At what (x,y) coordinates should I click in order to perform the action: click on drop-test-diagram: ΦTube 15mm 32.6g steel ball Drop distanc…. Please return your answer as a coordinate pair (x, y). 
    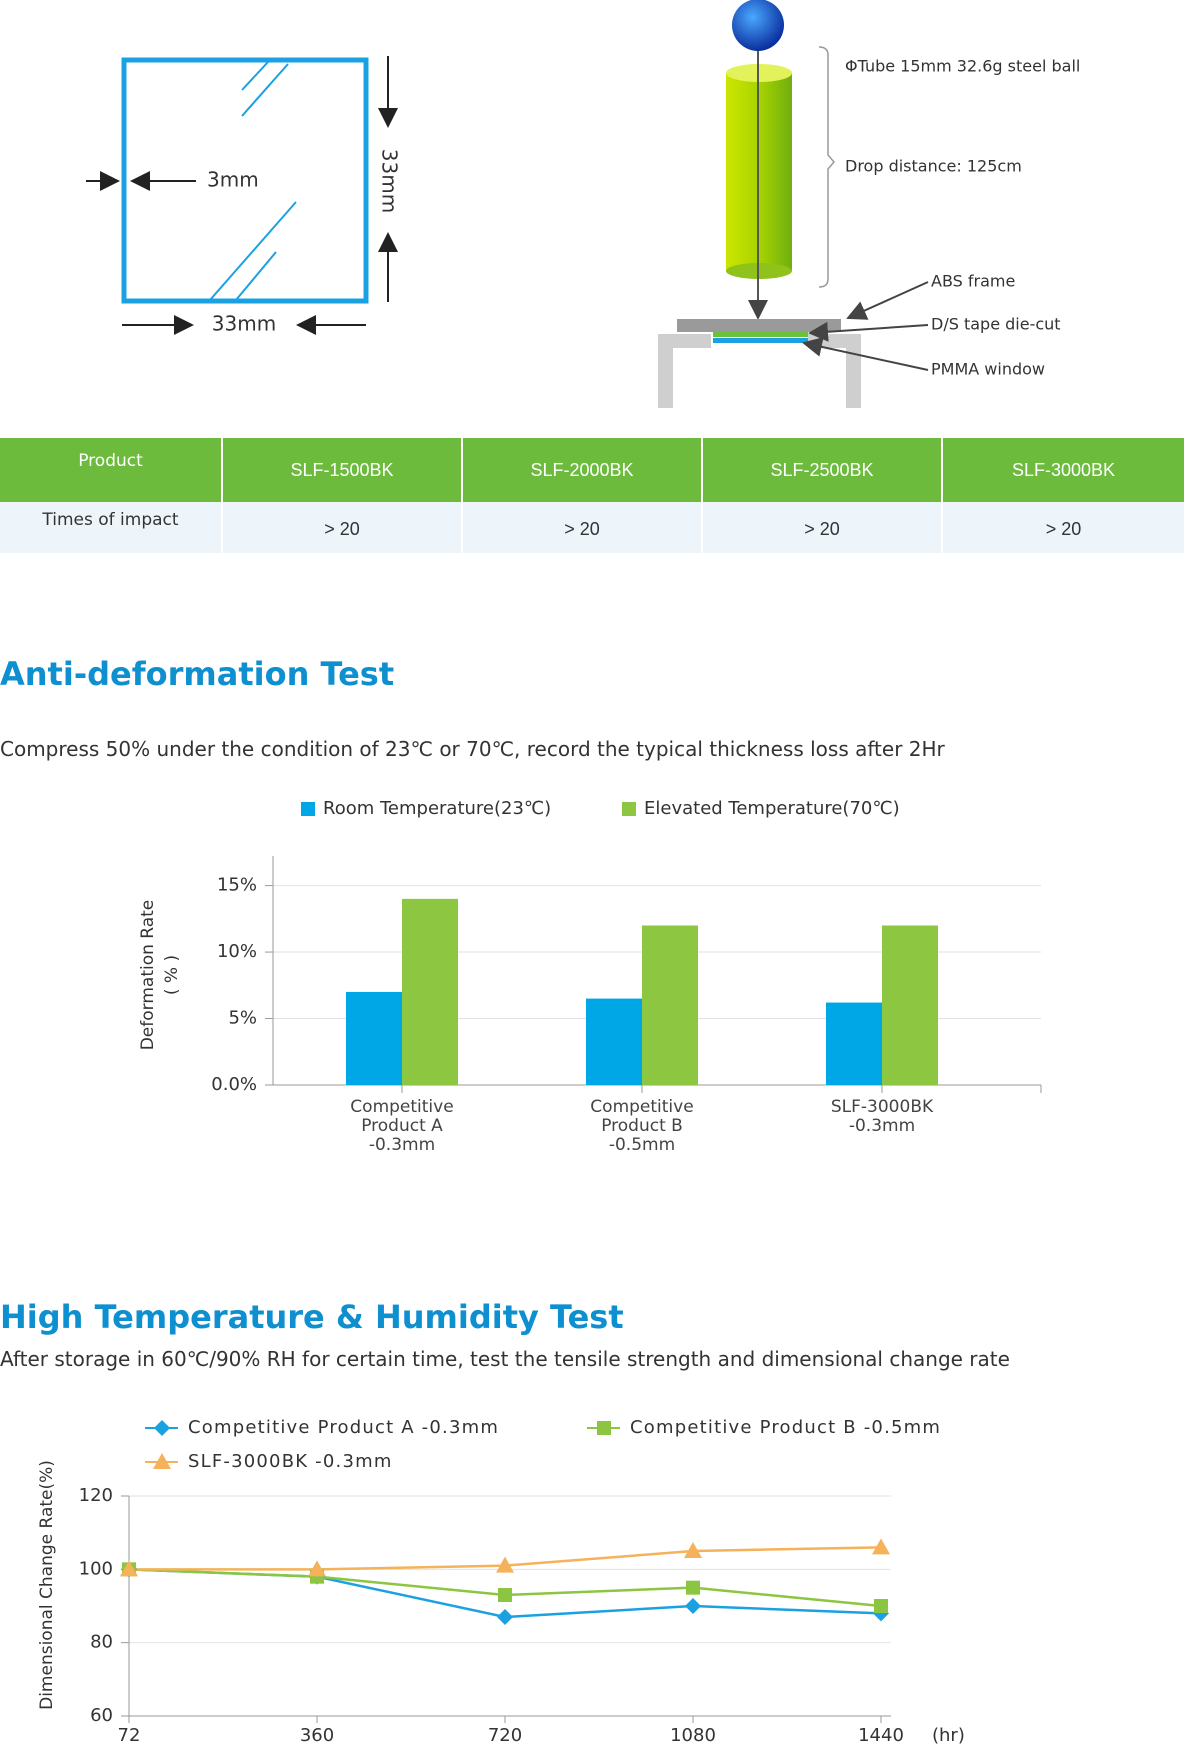
    Looking at the image, I should click on (869, 204).